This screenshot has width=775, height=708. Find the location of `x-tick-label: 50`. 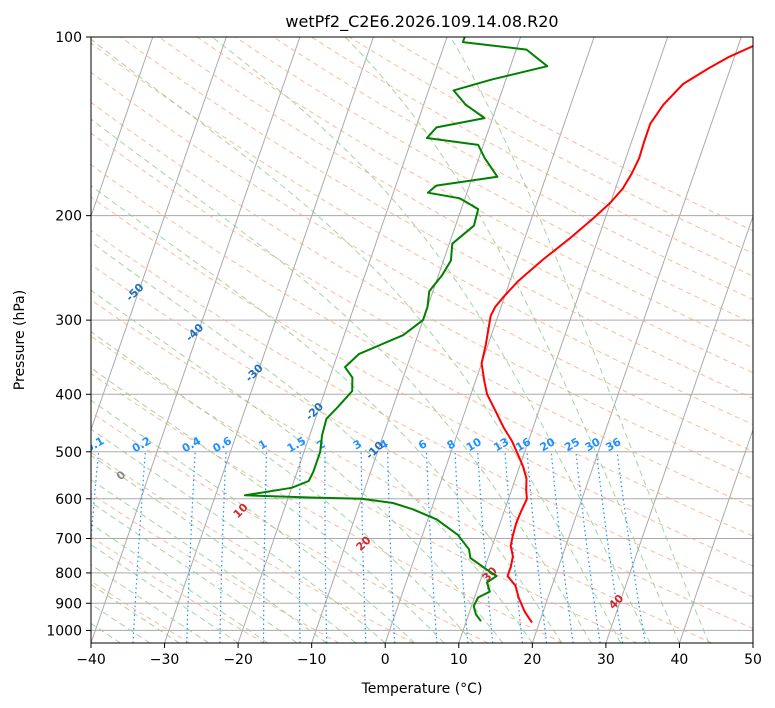

x-tick-label: 50 is located at coordinates (753, 660).